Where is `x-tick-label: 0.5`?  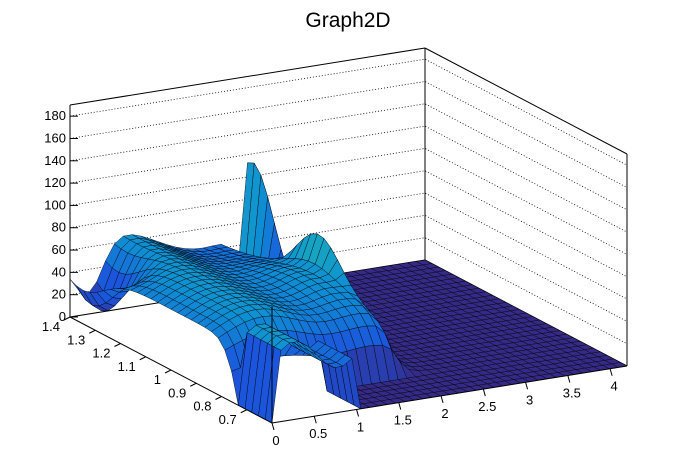
x-tick-label: 0.5 is located at coordinates (318, 433).